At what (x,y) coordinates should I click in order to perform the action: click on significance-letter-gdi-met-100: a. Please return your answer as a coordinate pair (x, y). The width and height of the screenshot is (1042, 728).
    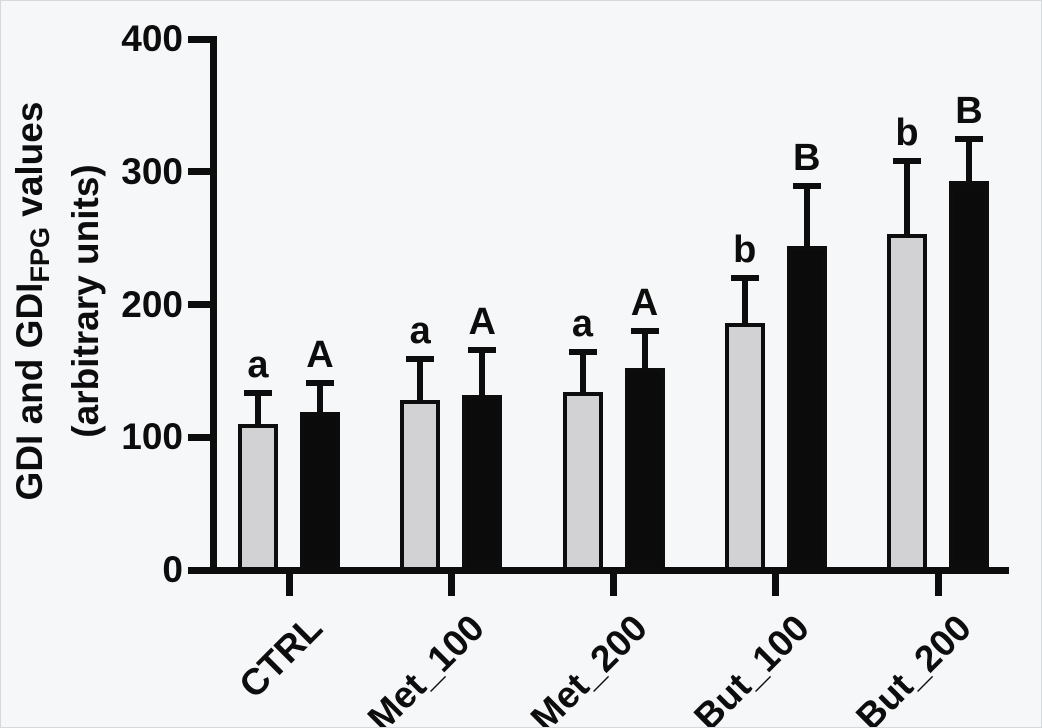
    Looking at the image, I should click on (420, 330).